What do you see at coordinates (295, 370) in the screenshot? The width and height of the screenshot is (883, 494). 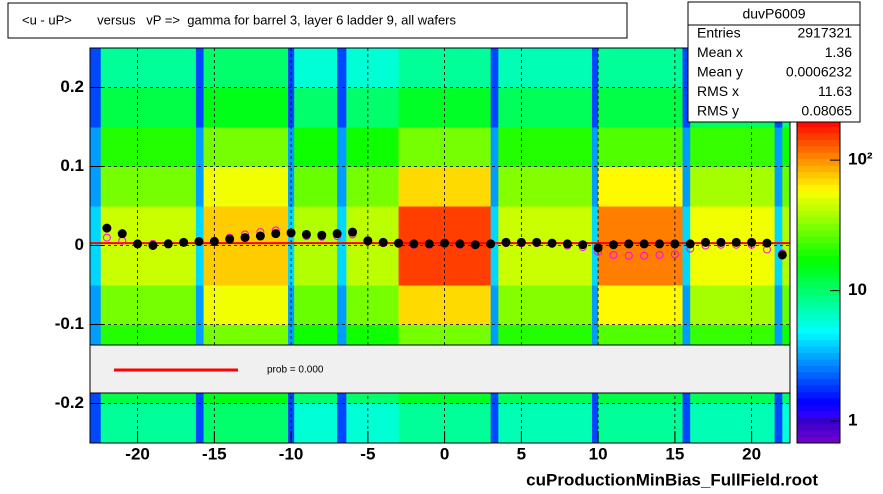 I see `legend-text: prob = 0.000` at bounding box center [295, 370].